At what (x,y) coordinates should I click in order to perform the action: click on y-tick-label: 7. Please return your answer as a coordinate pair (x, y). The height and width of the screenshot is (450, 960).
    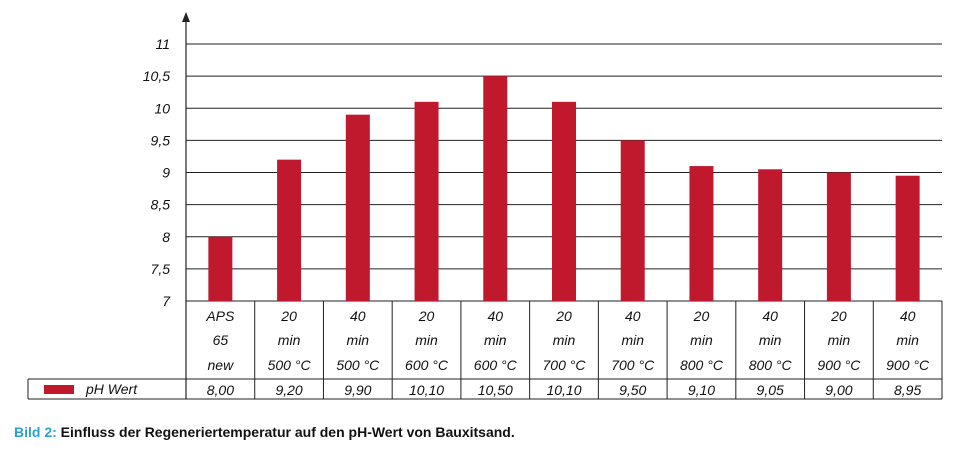
    Looking at the image, I should click on (166, 301).